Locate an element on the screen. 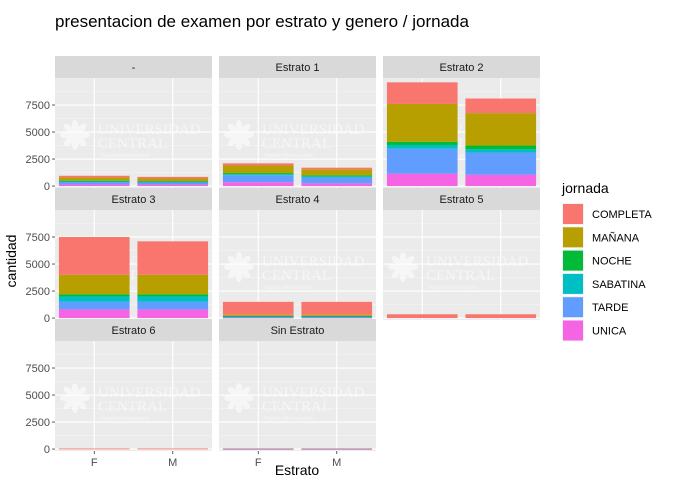  facet-strip-label: - is located at coordinates (134, 68).